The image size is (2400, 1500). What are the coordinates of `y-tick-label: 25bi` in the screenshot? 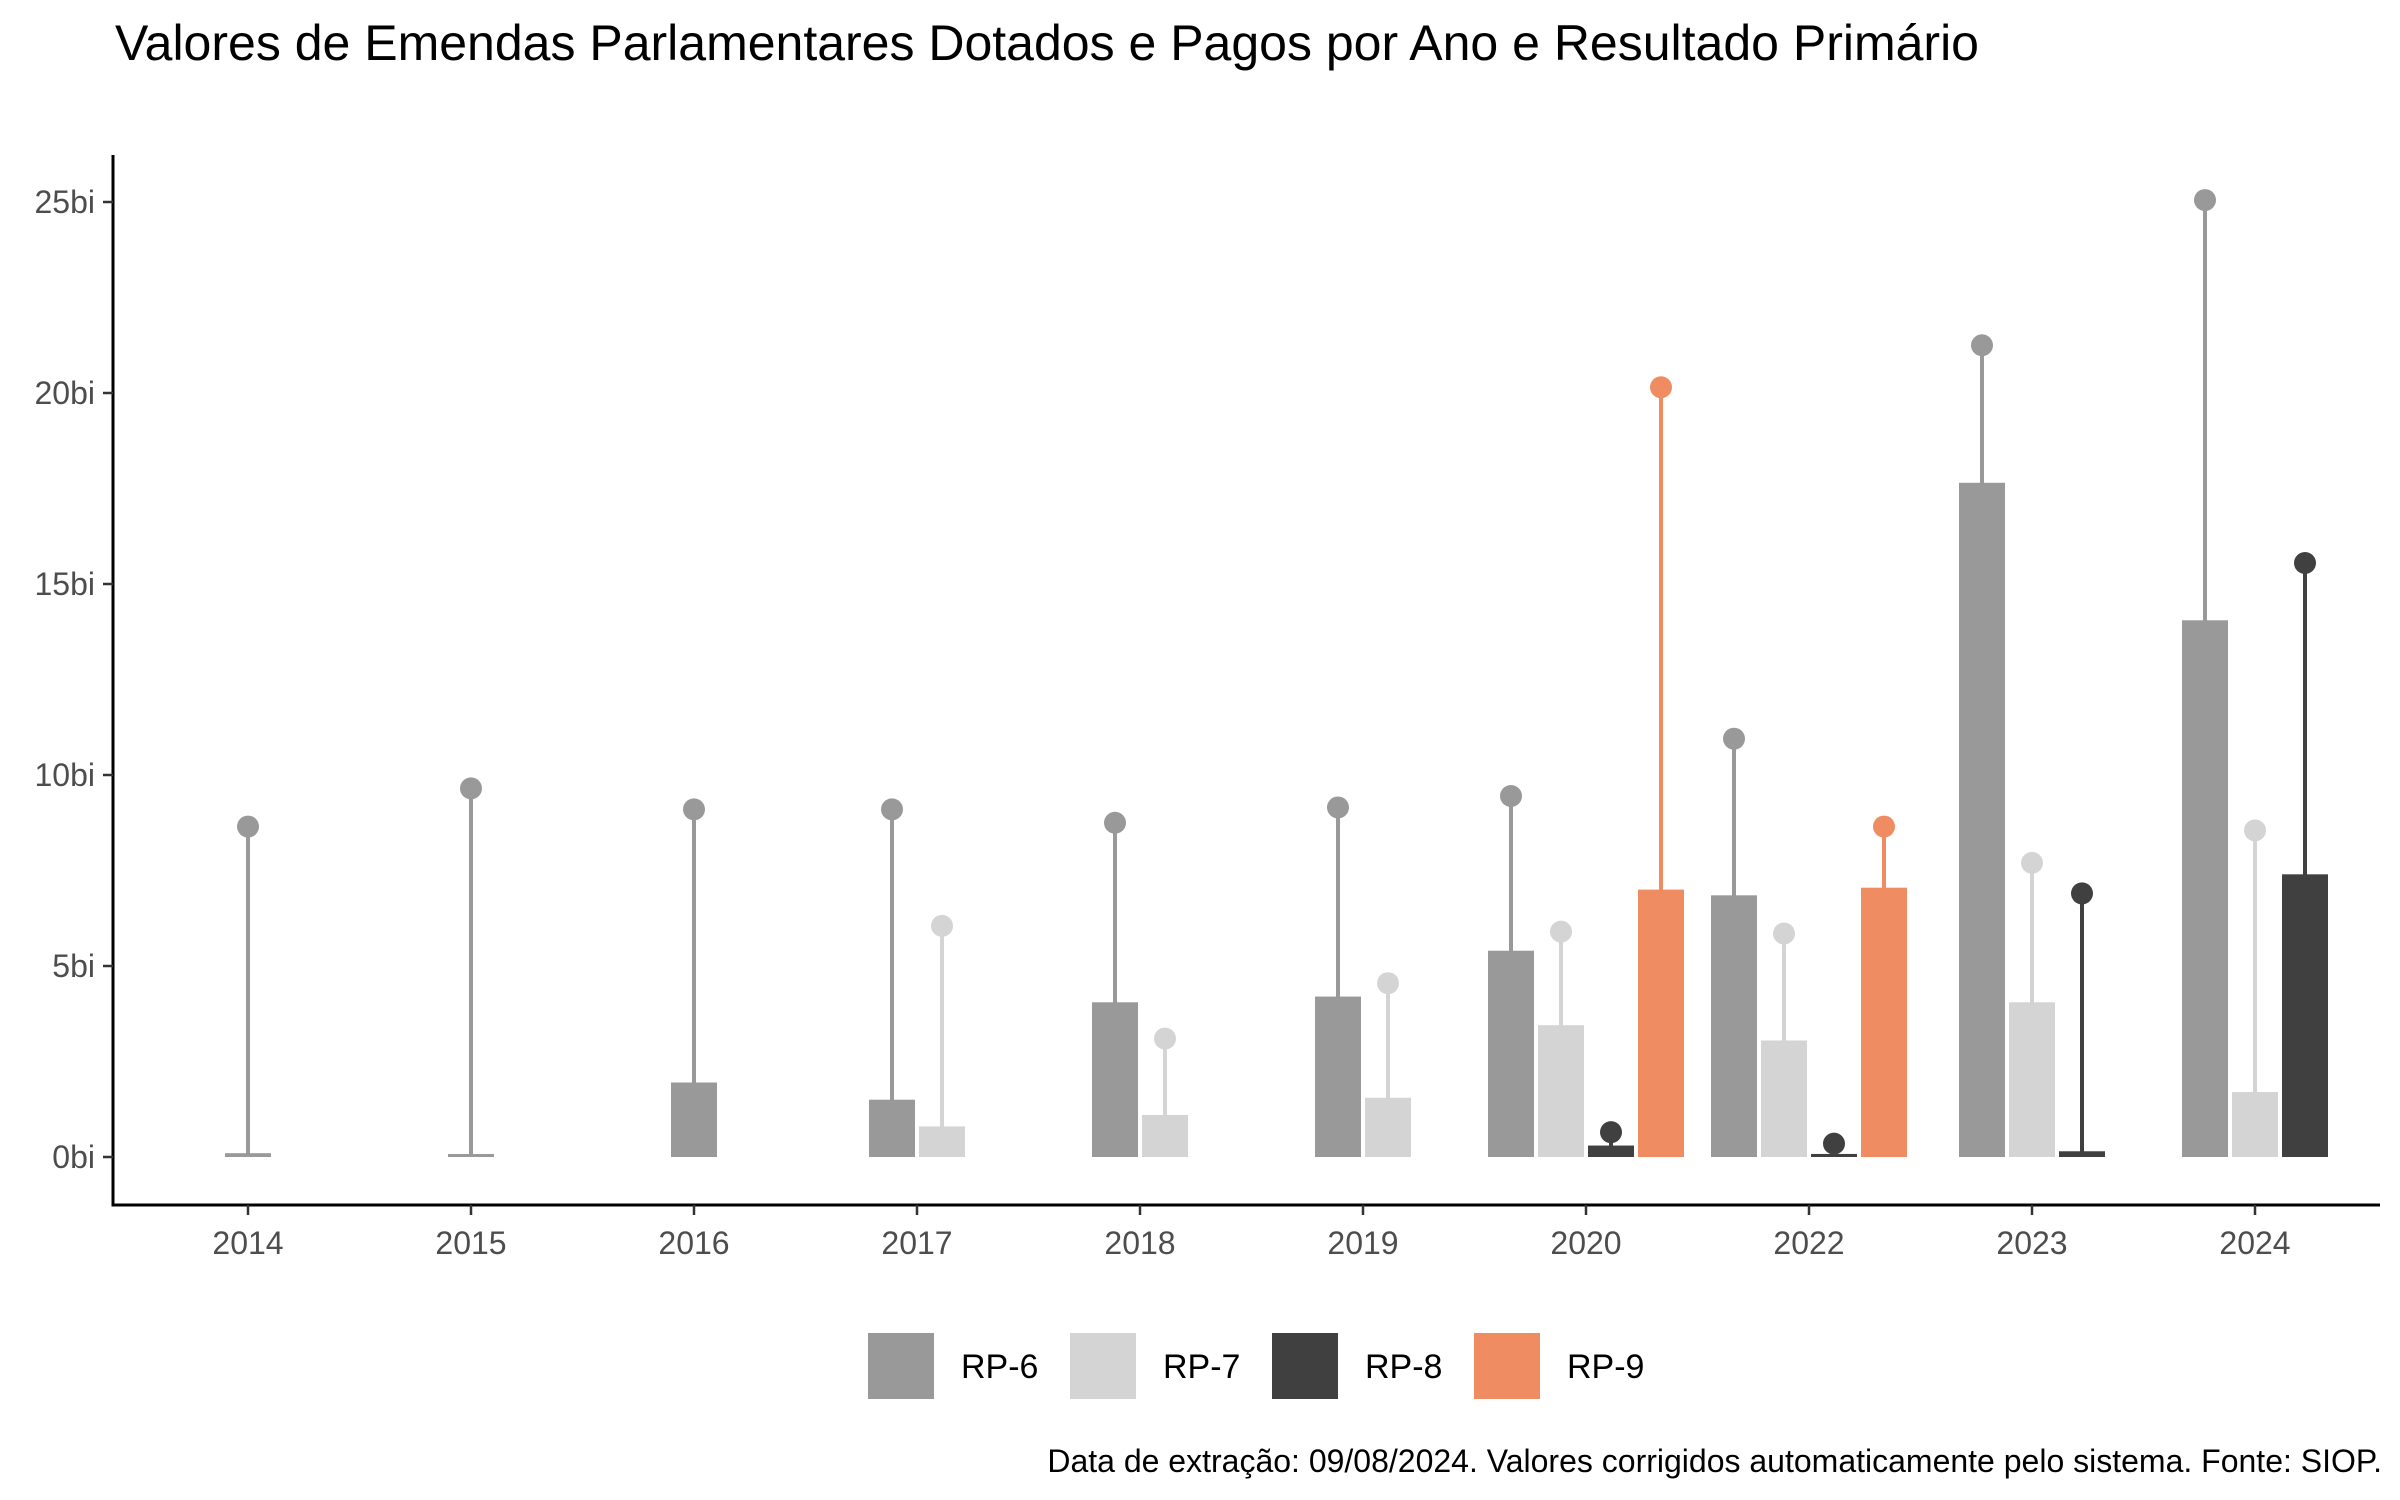 It's located at (65, 202).